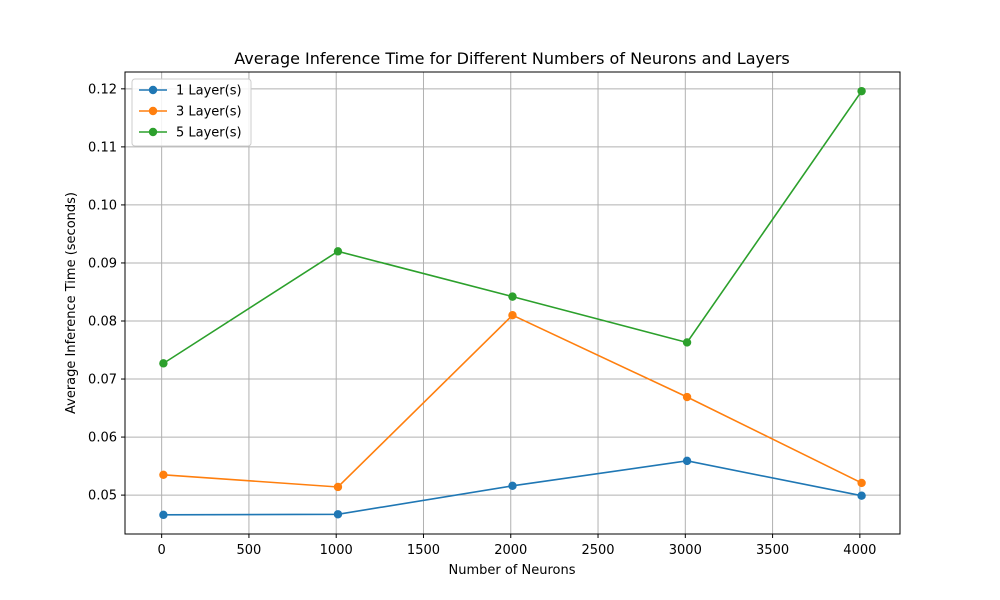 The image size is (1000, 600). I want to click on y-tick-label: 0.07, so click(102, 380).